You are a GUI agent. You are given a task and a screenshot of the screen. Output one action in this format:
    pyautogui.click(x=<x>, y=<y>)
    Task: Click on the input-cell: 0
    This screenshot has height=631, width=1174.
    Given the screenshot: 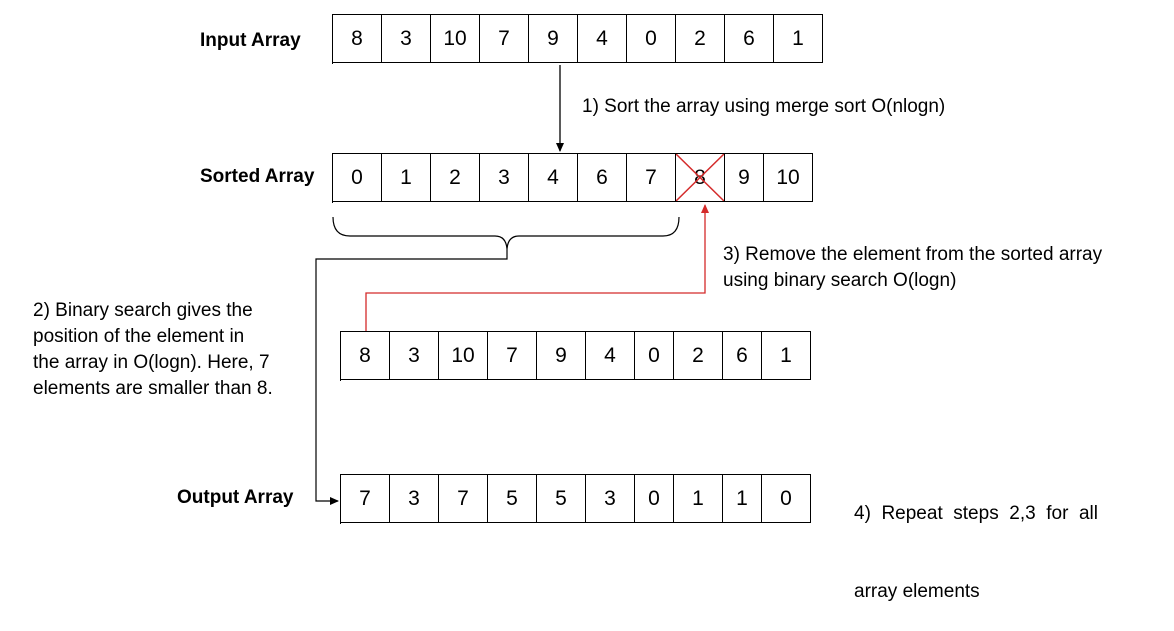 What is the action you would take?
    pyautogui.click(x=651, y=38)
    